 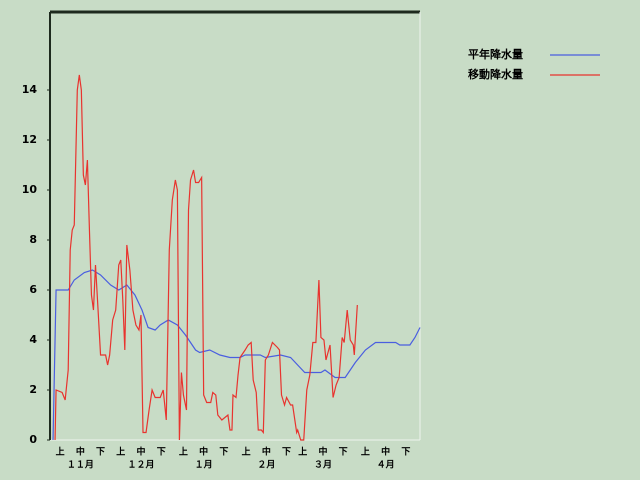 What do you see at coordinates (80, 465) in the screenshot?
I see `x-group-label: １１月` at bounding box center [80, 465].